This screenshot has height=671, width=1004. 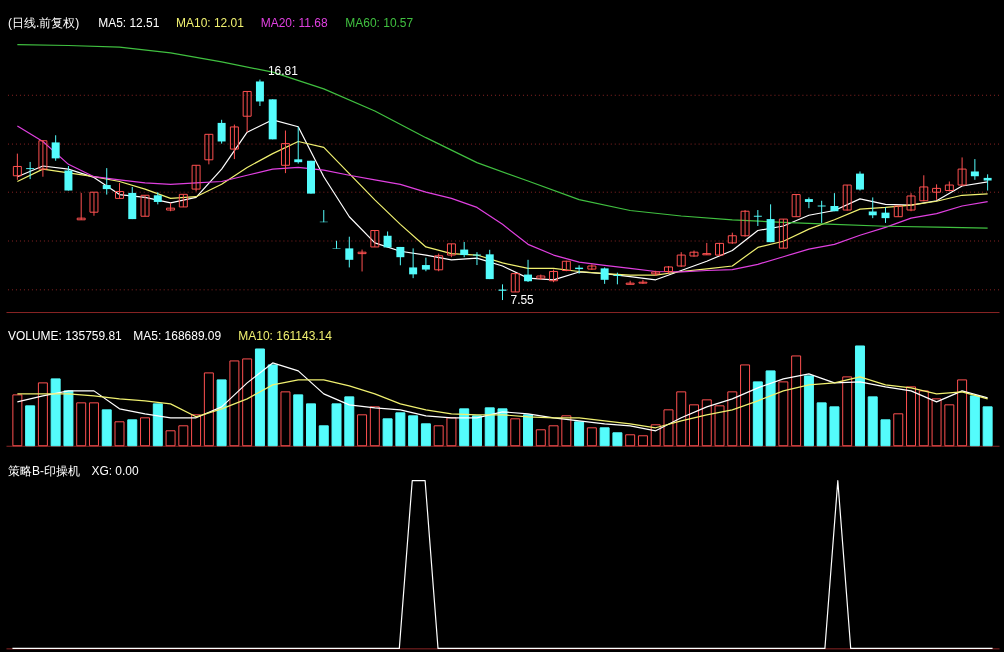 What do you see at coordinates (177, 335) in the screenshot?
I see `text: MA5: 168689.09` at bounding box center [177, 335].